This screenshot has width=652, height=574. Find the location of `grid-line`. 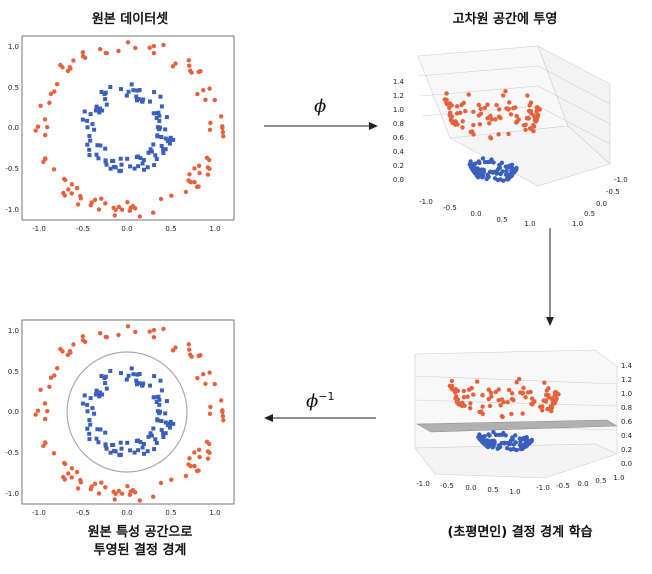

grid-line is located at coordinates (574, 125).